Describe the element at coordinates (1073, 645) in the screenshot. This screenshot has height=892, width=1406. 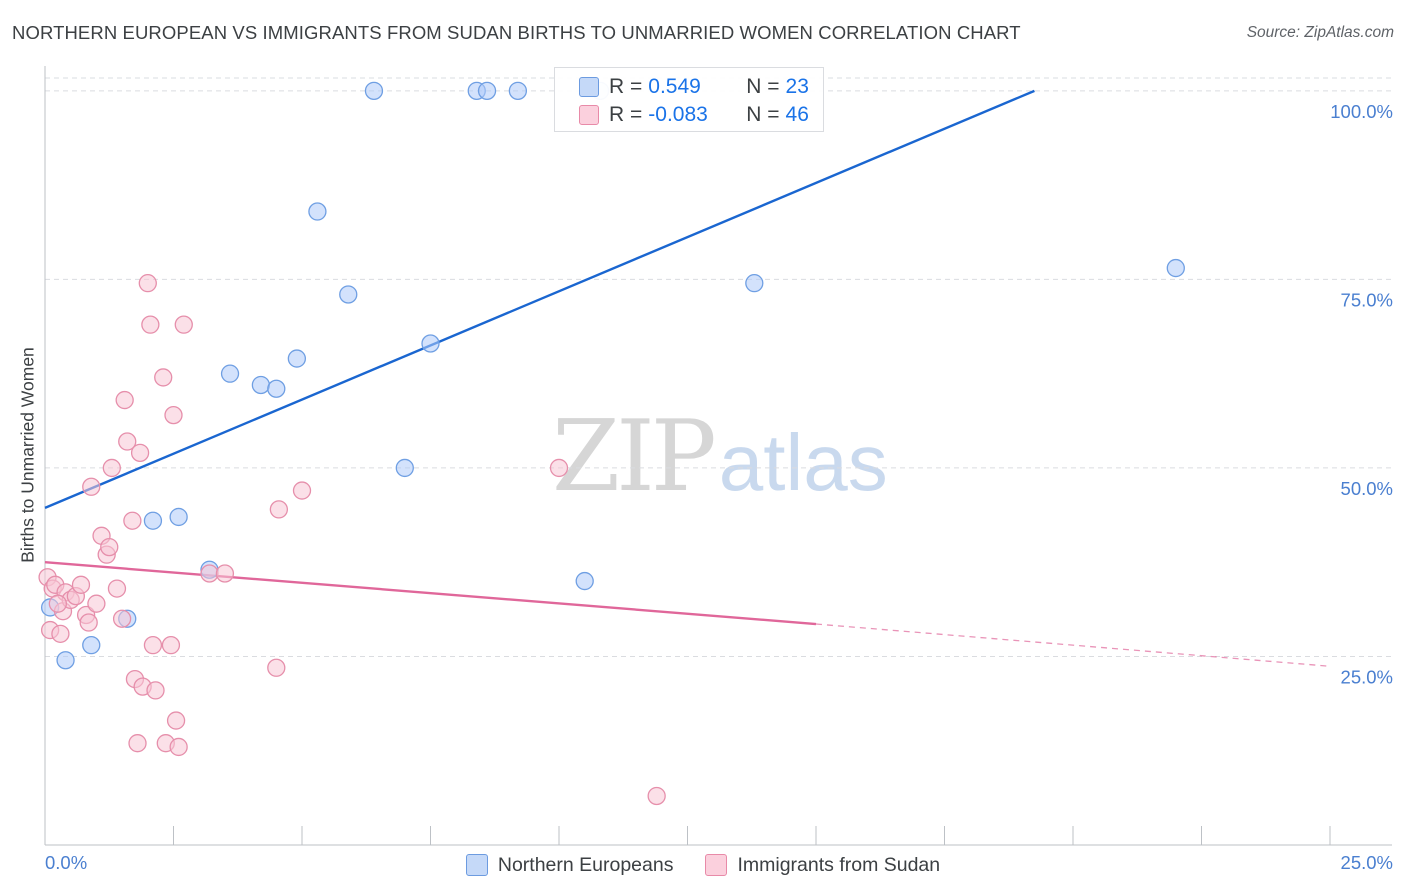
I see `trend-line-immigrants-from-sudan-extrapolated` at that location.